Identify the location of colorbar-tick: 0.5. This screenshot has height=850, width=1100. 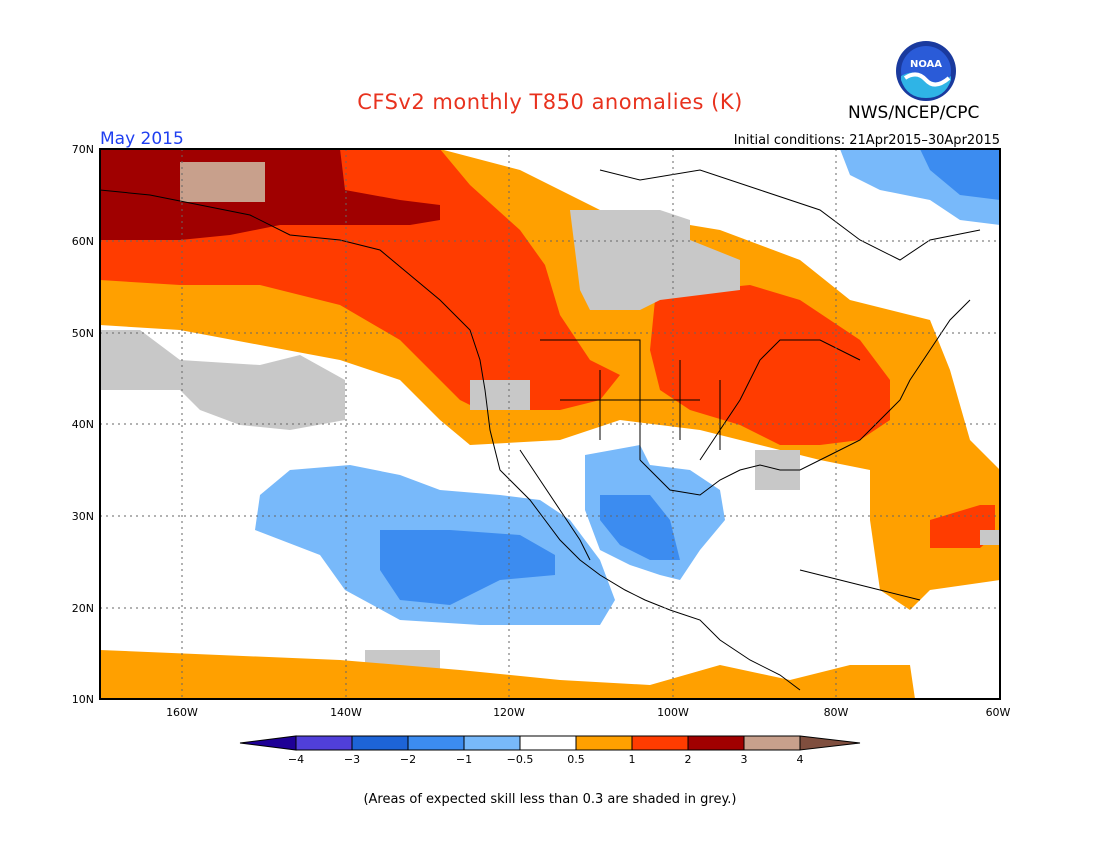
(576, 759).